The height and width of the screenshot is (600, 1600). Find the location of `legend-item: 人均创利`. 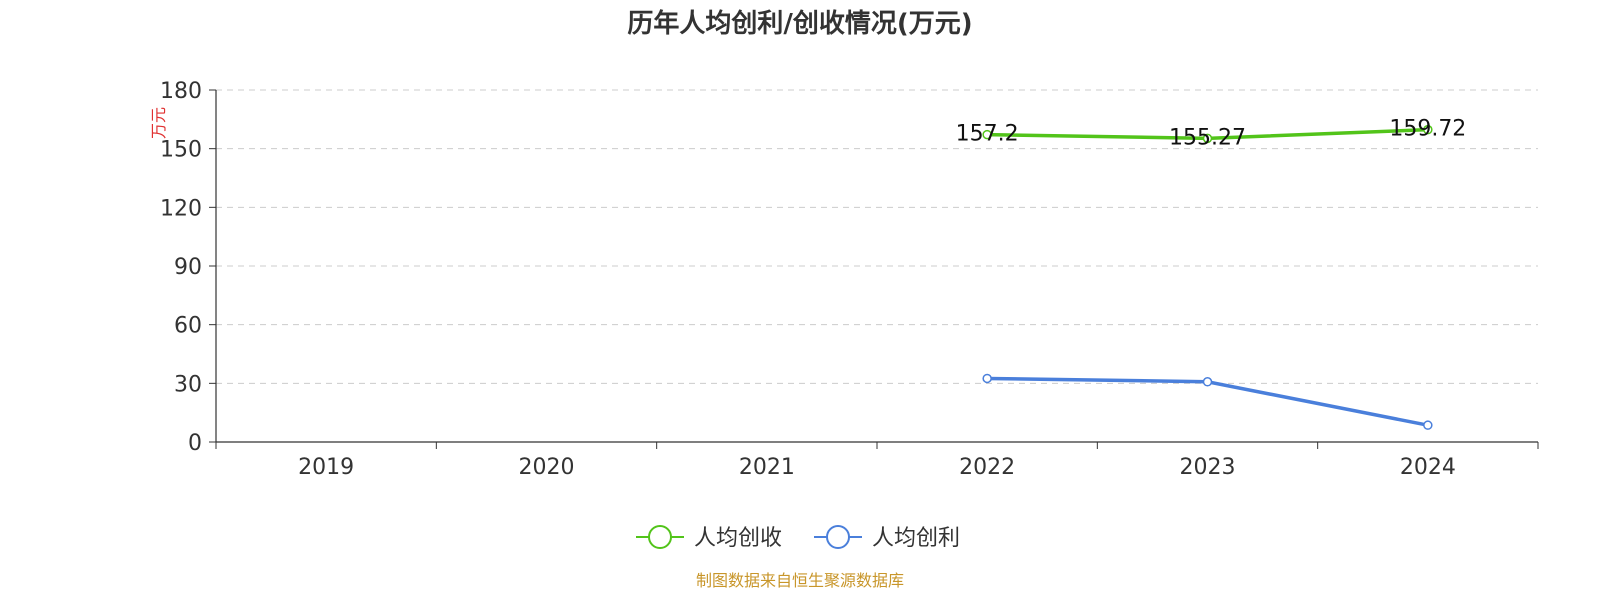

legend-item: 人均创利 is located at coordinates (887, 538).